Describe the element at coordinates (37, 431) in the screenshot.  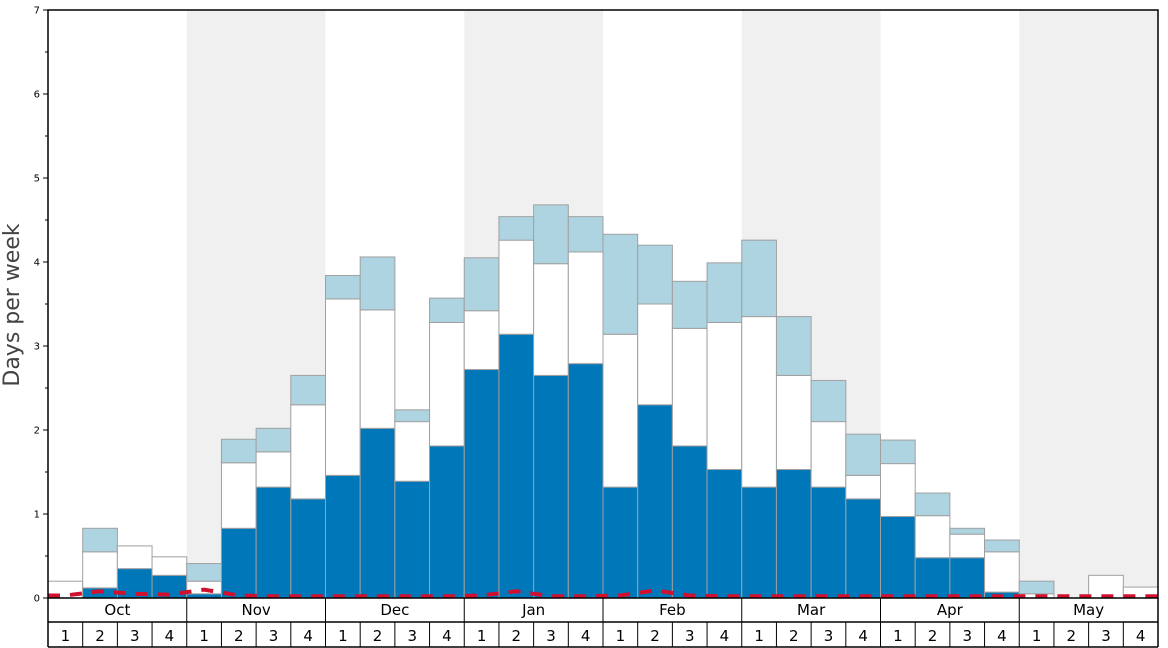
I see `y-tick-label: 2` at that location.